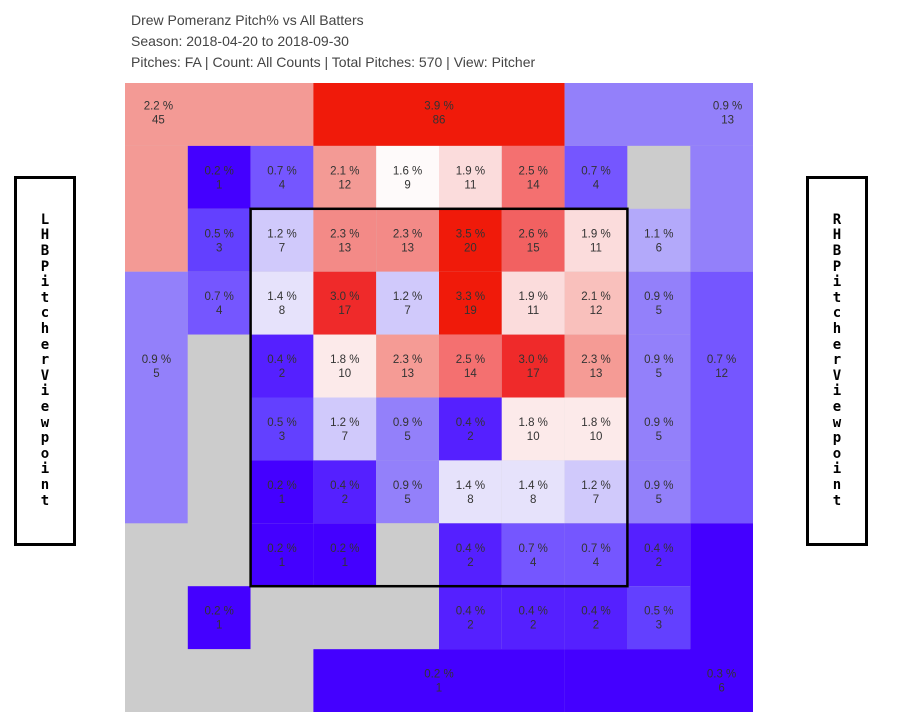  Describe the element at coordinates (727, 106) in the screenshot. I see `outer-zone-top-right-label-pct: 0.9 %` at that location.